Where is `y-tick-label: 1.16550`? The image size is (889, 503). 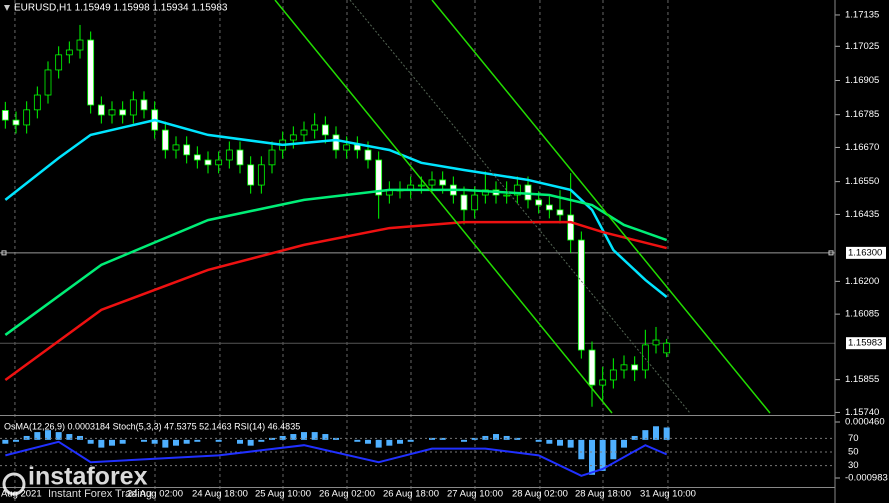 y-tick-label: 1.16550 is located at coordinates (862, 181).